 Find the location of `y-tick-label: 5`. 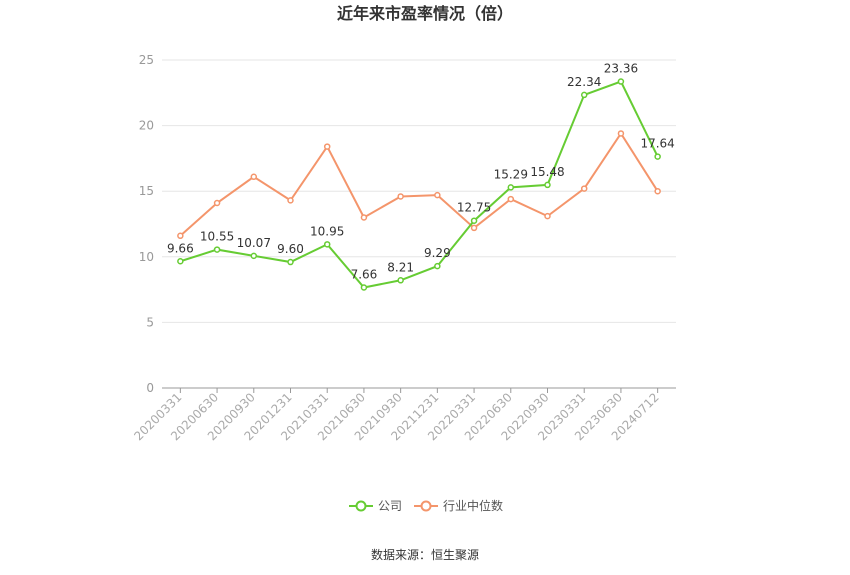

y-tick-label: 5 is located at coordinates (150, 322).